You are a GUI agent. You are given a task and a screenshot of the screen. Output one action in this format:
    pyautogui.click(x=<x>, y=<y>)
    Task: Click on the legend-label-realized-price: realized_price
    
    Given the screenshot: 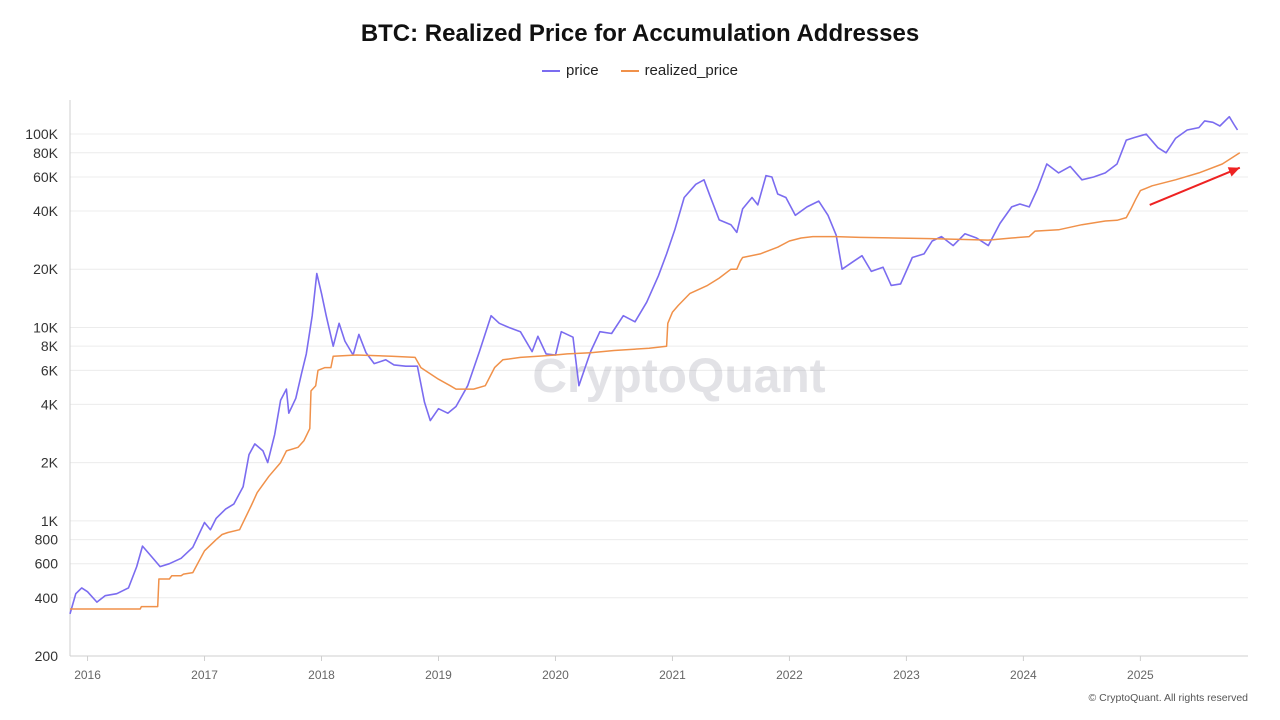 What is the action you would take?
    pyautogui.click(x=691, y=70)
    